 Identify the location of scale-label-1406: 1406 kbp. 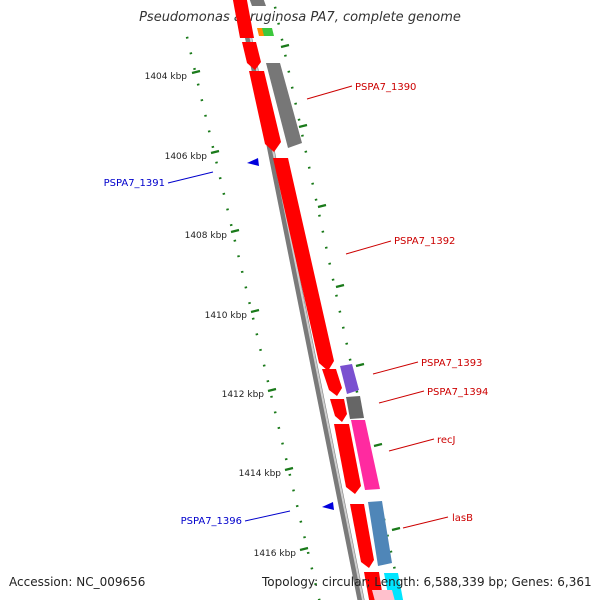
(186, 157).